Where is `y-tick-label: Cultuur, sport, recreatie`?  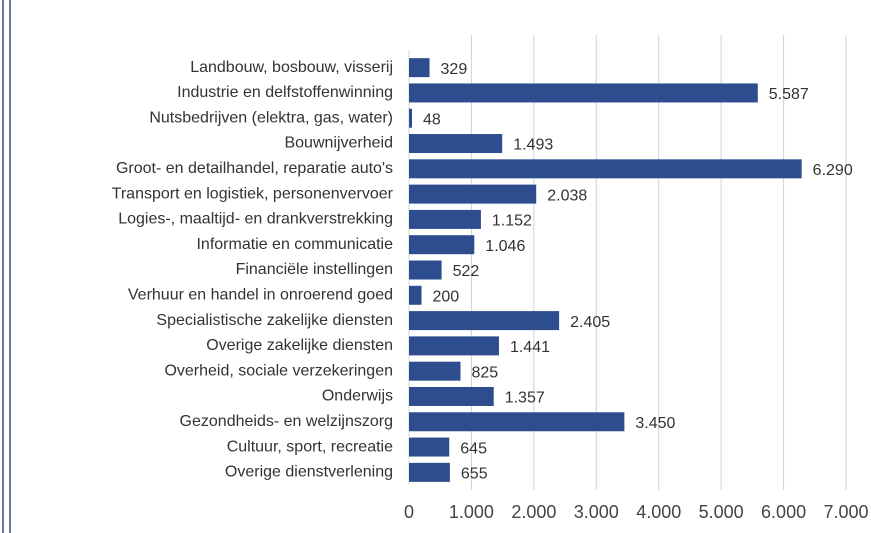 y-tick-label: Cultuur, sport, recreatie is located at coordinates (310, 446).